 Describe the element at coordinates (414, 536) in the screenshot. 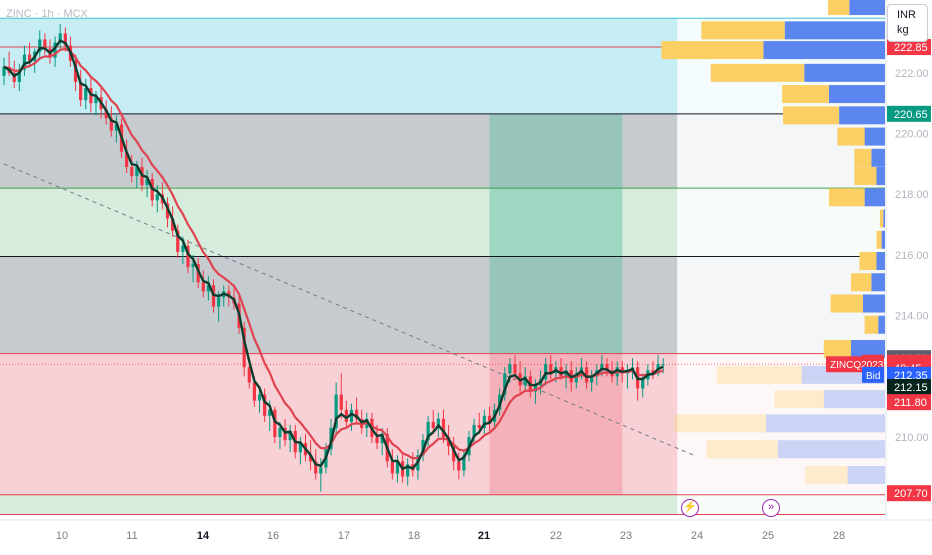

I see `time-tick-label: 18` at that location.